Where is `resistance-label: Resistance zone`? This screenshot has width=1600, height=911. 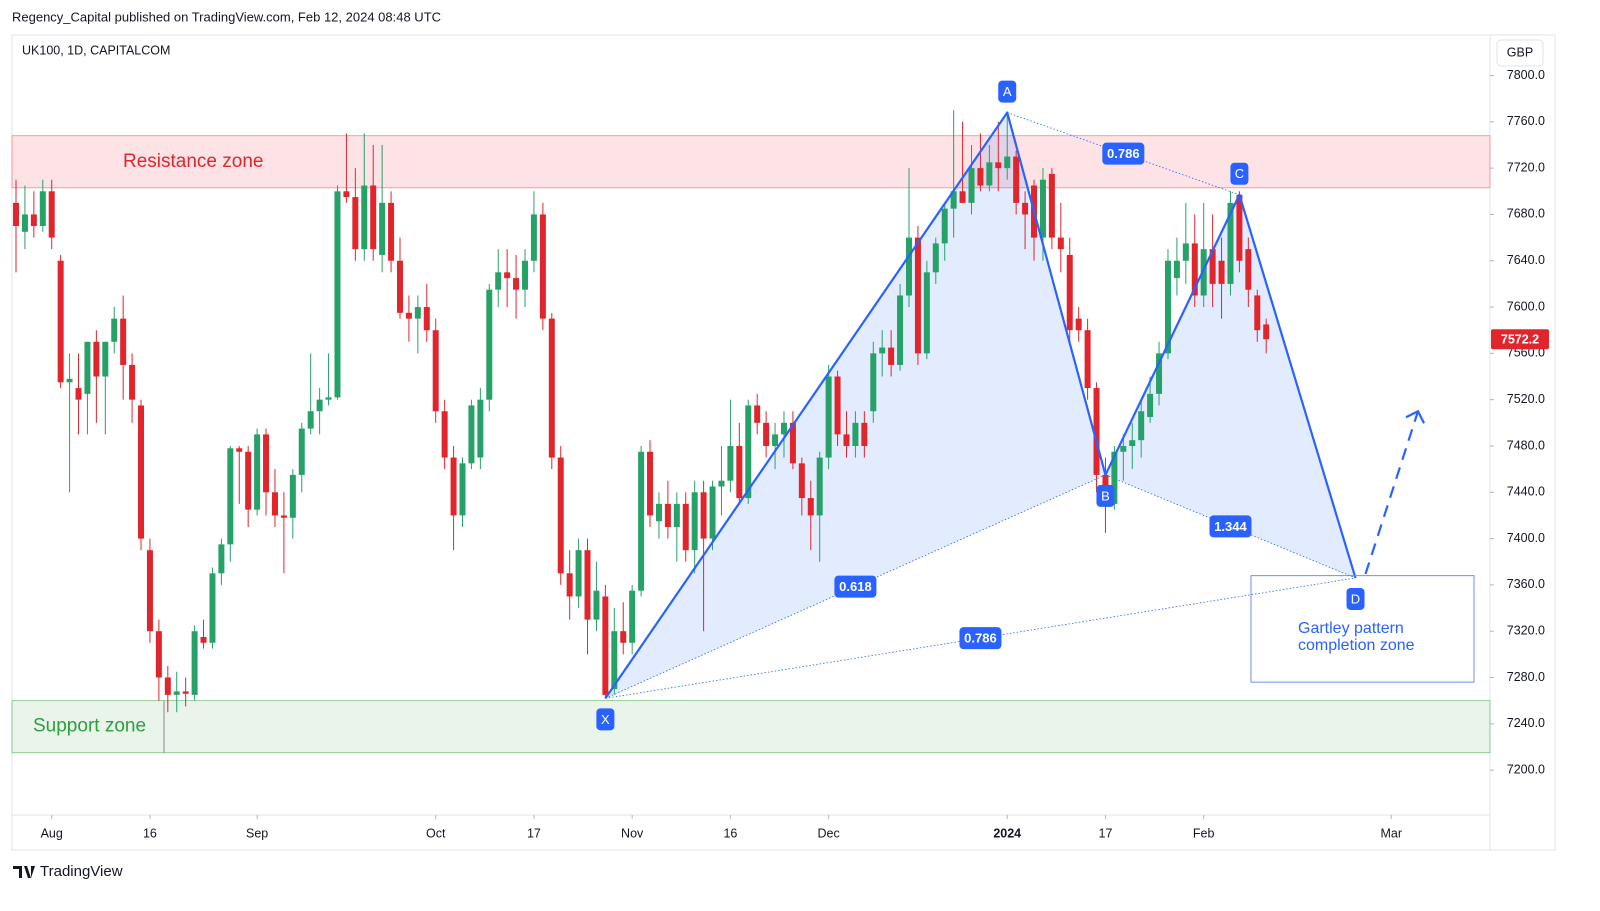 resistance-label: Resistance zone is located at coordinates (193, 161).